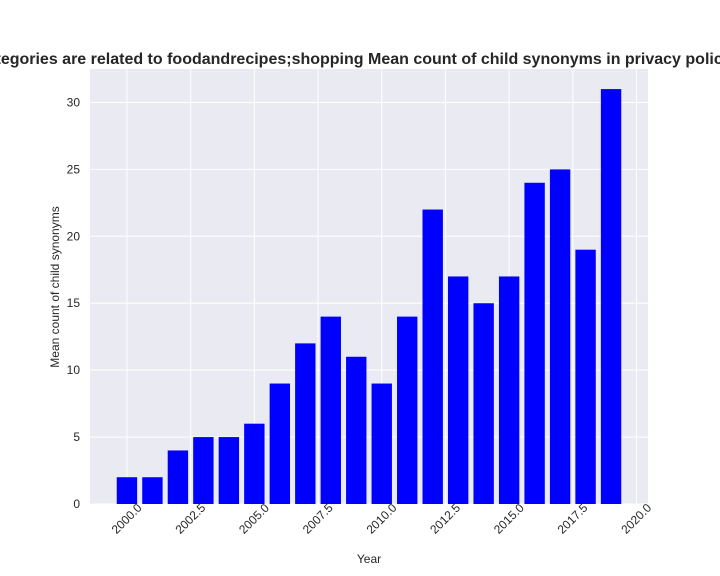  I want to click on y-tick-label: 10, so click(74, 370).